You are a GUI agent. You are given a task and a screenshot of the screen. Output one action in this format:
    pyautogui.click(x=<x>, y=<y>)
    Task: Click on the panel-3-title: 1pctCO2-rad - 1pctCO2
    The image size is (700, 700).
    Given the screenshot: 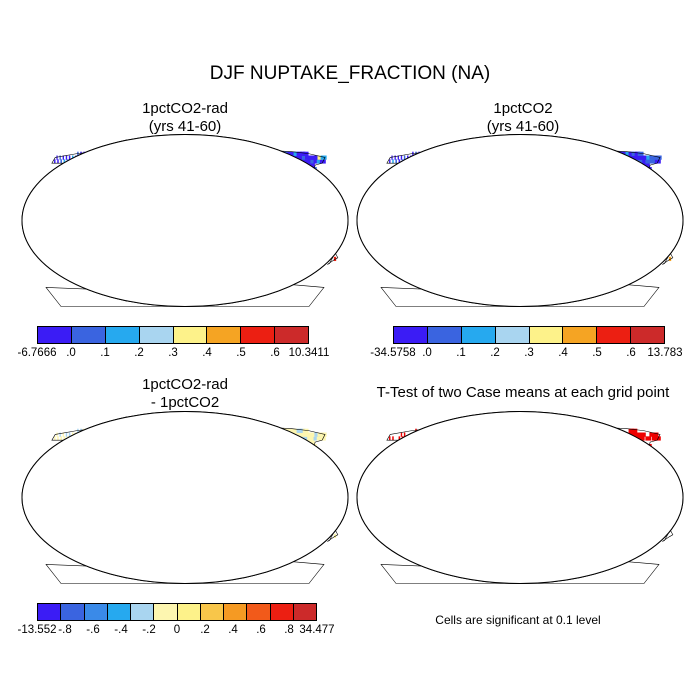 What is the action you would take?
    pyautogui.click(x=185, y=394)
    